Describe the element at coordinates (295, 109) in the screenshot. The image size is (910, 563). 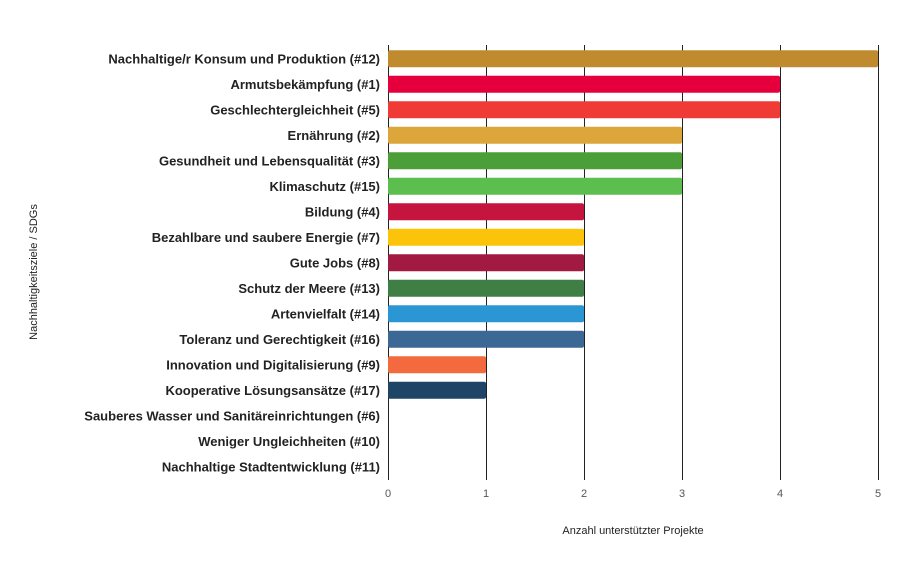
I see `category-label: Geschlechtergleichheit (#5)` at that location.